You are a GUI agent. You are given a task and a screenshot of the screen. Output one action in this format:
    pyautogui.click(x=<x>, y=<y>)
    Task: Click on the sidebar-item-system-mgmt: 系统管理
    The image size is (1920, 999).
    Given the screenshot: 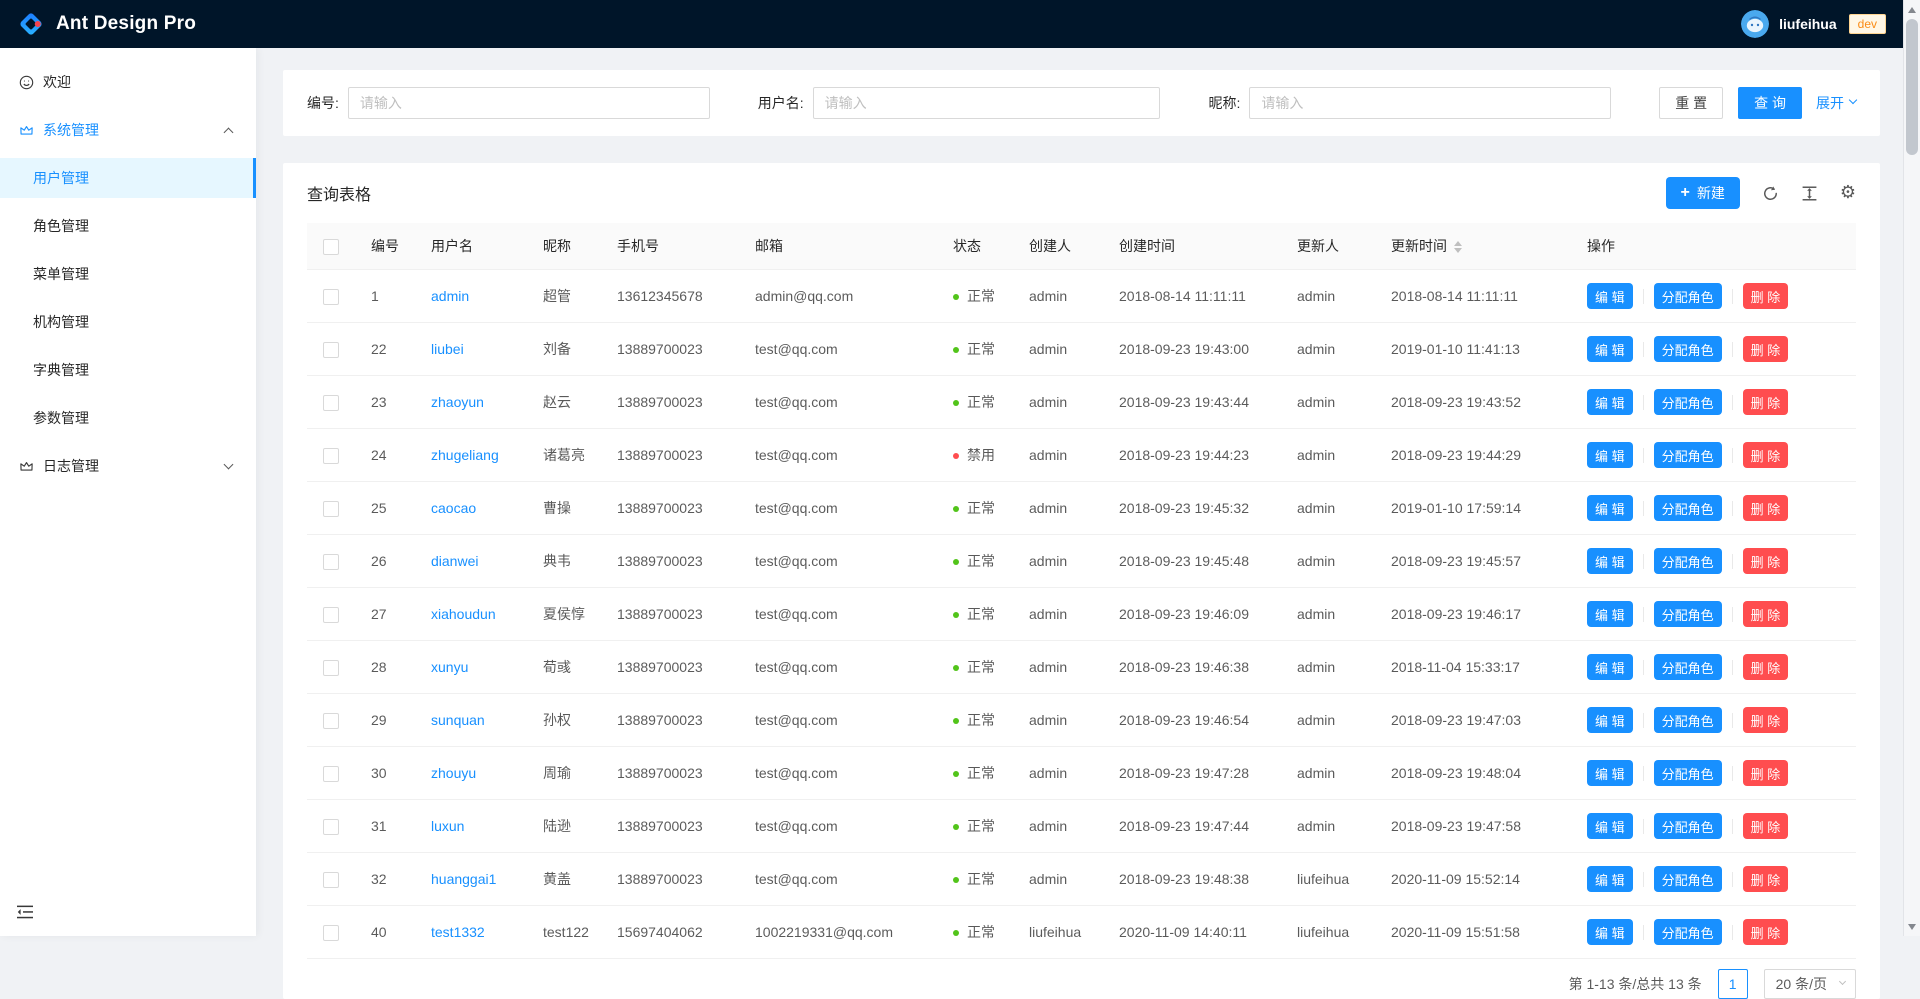 What is the action you would take?
    pyautogui.click(x=128, y=130)
    